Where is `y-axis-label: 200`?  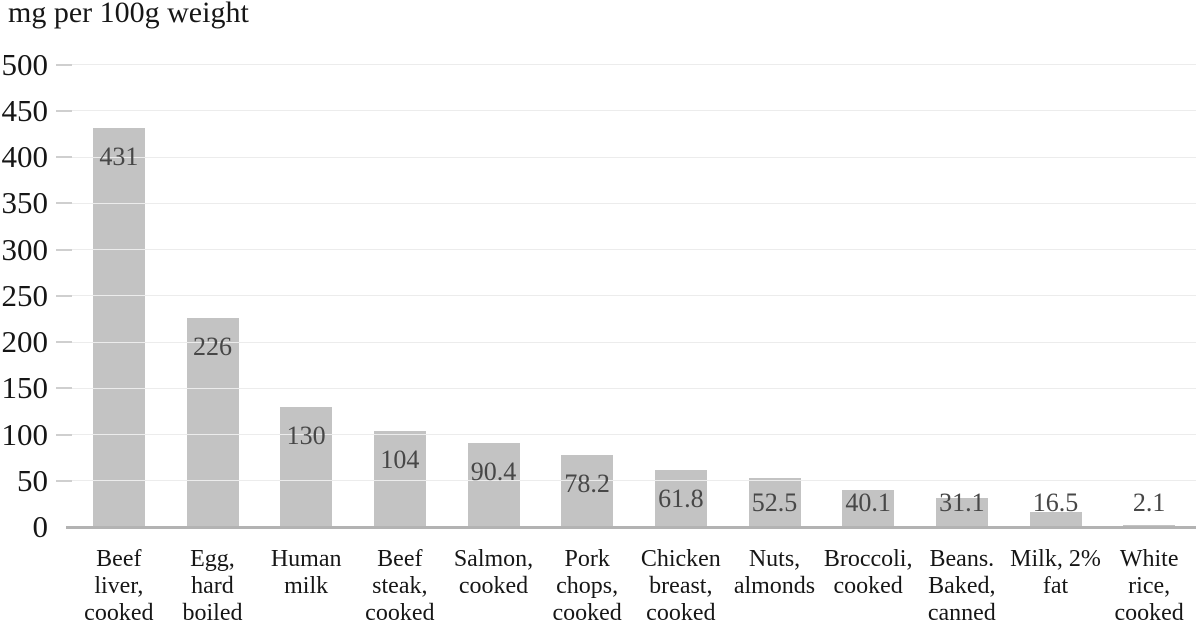
y-axis-label: 200 is located at coordinates (25, 341).